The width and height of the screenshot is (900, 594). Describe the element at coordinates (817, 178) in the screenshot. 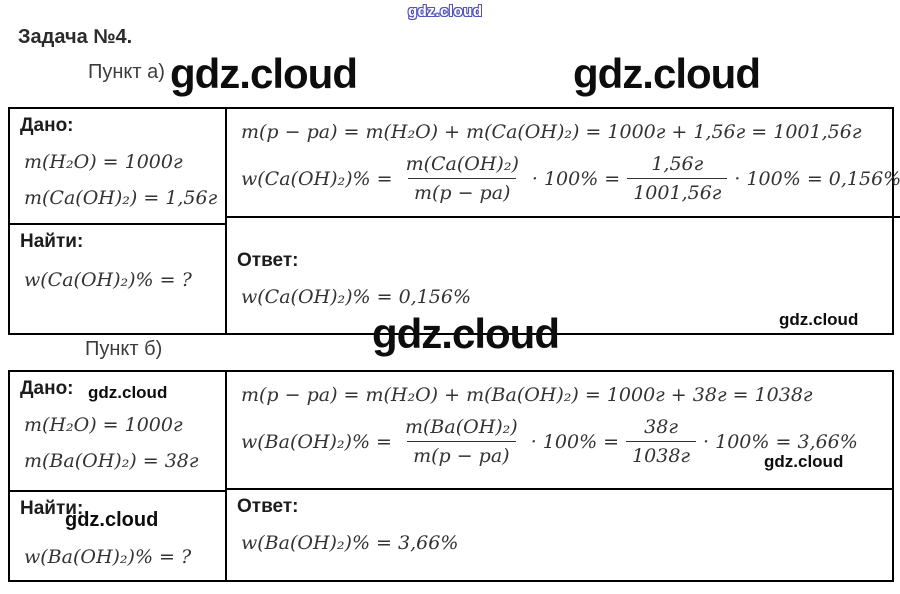

I see `formula-rhs: · 100% = 0,156%` at that location.